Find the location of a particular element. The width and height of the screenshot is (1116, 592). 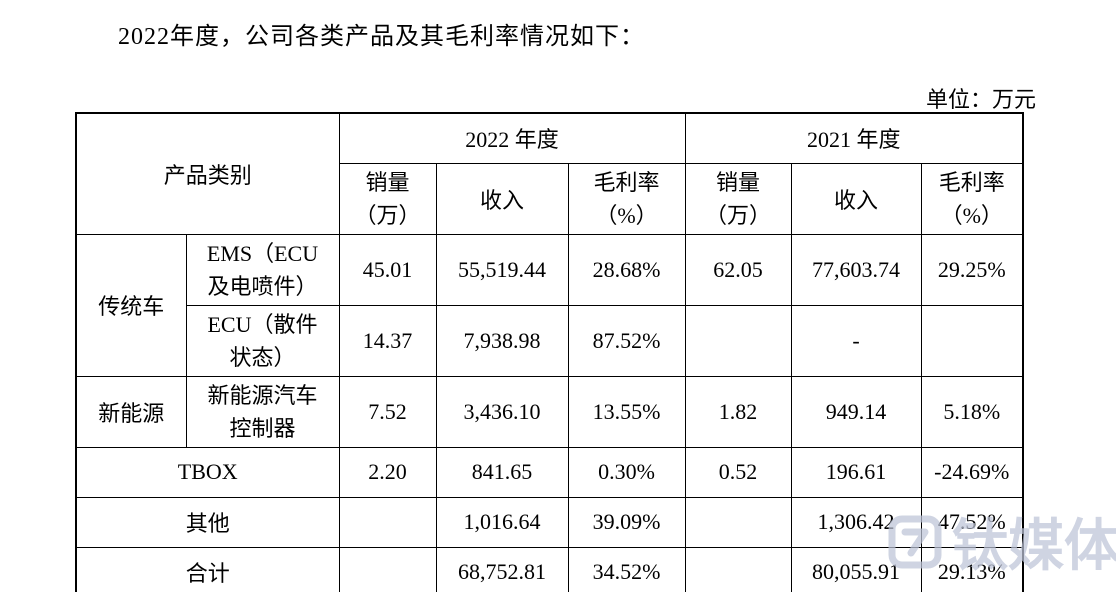

header-margin-2022-line2: （%） is located at coordinates (626, 215).